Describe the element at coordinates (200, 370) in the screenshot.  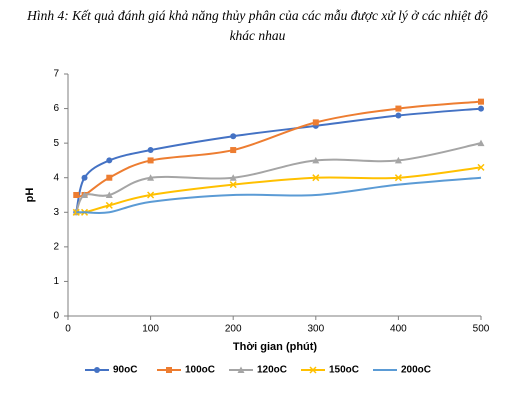
I see `legend-label: 100oC` at that location.